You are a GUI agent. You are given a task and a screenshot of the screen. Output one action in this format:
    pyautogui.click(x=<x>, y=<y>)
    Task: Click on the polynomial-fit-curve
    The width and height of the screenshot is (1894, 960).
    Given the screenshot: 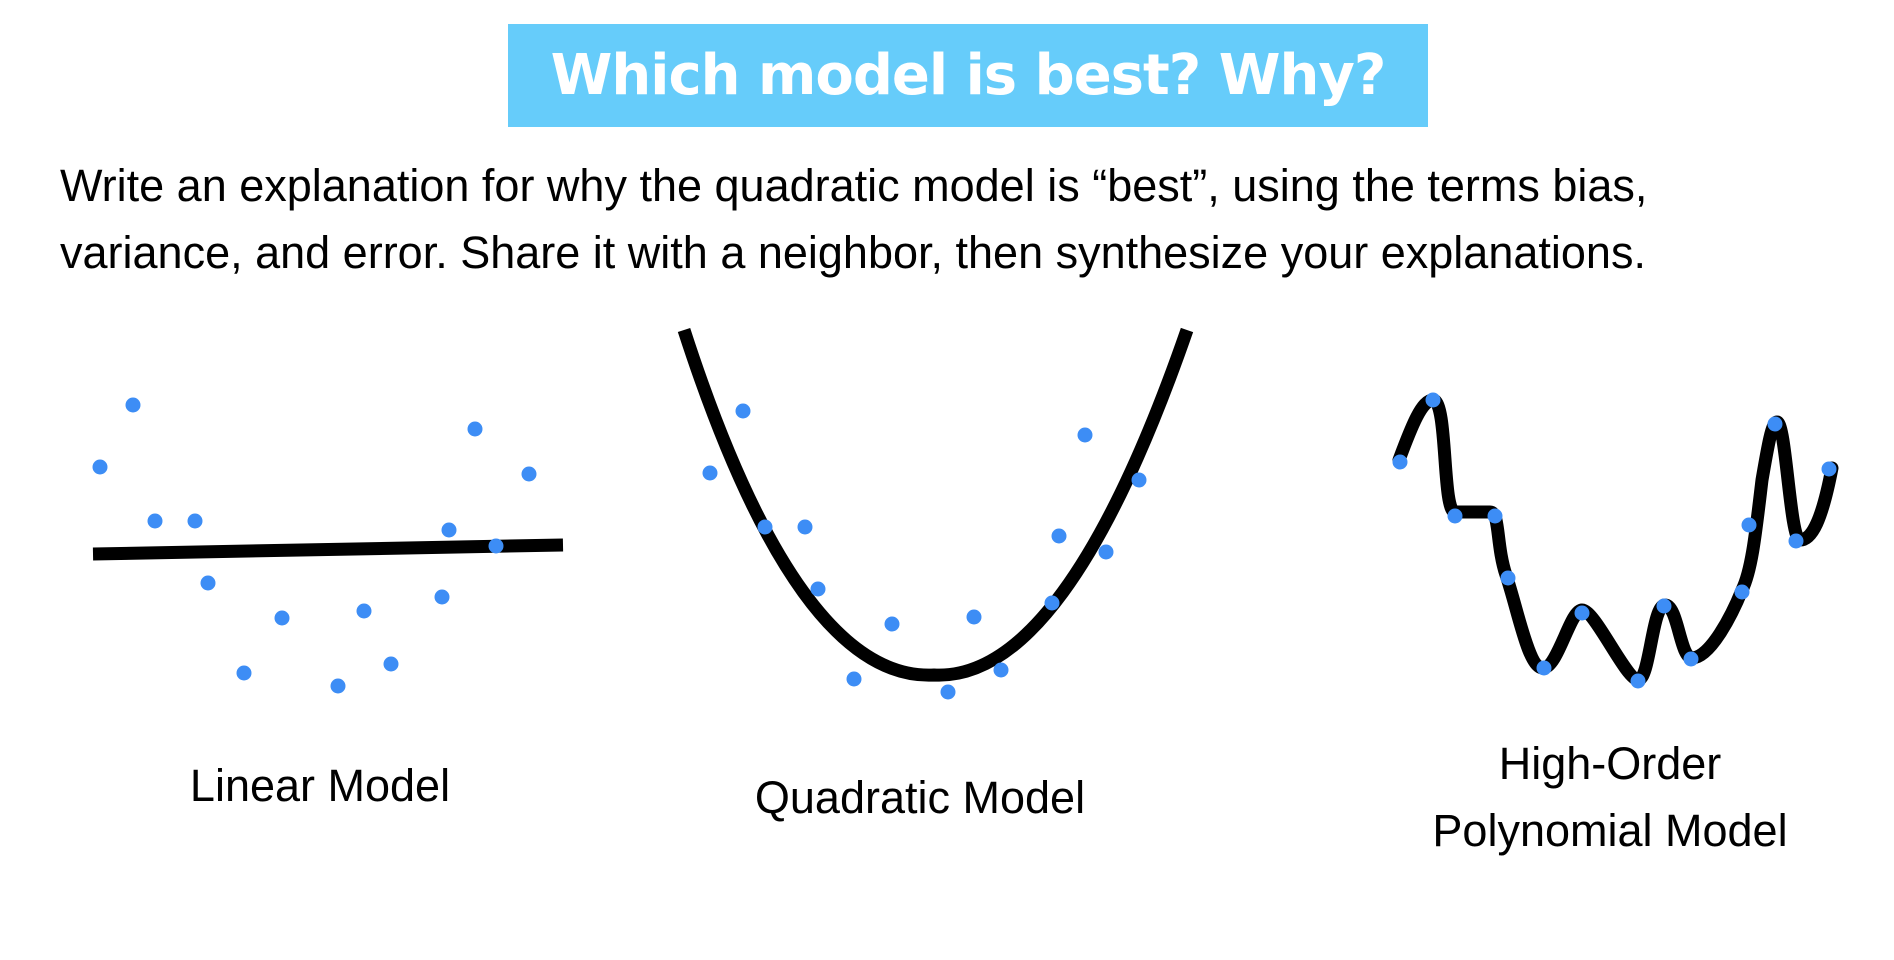 What is the action you would take?
    pyautogui.click(x=1615, y=540)
    